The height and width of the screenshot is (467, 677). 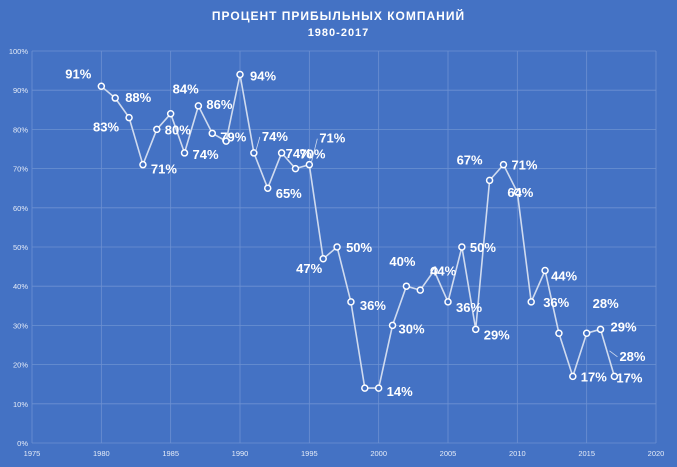 I want to click on data-label: 65%, so click(x=289, y=193).